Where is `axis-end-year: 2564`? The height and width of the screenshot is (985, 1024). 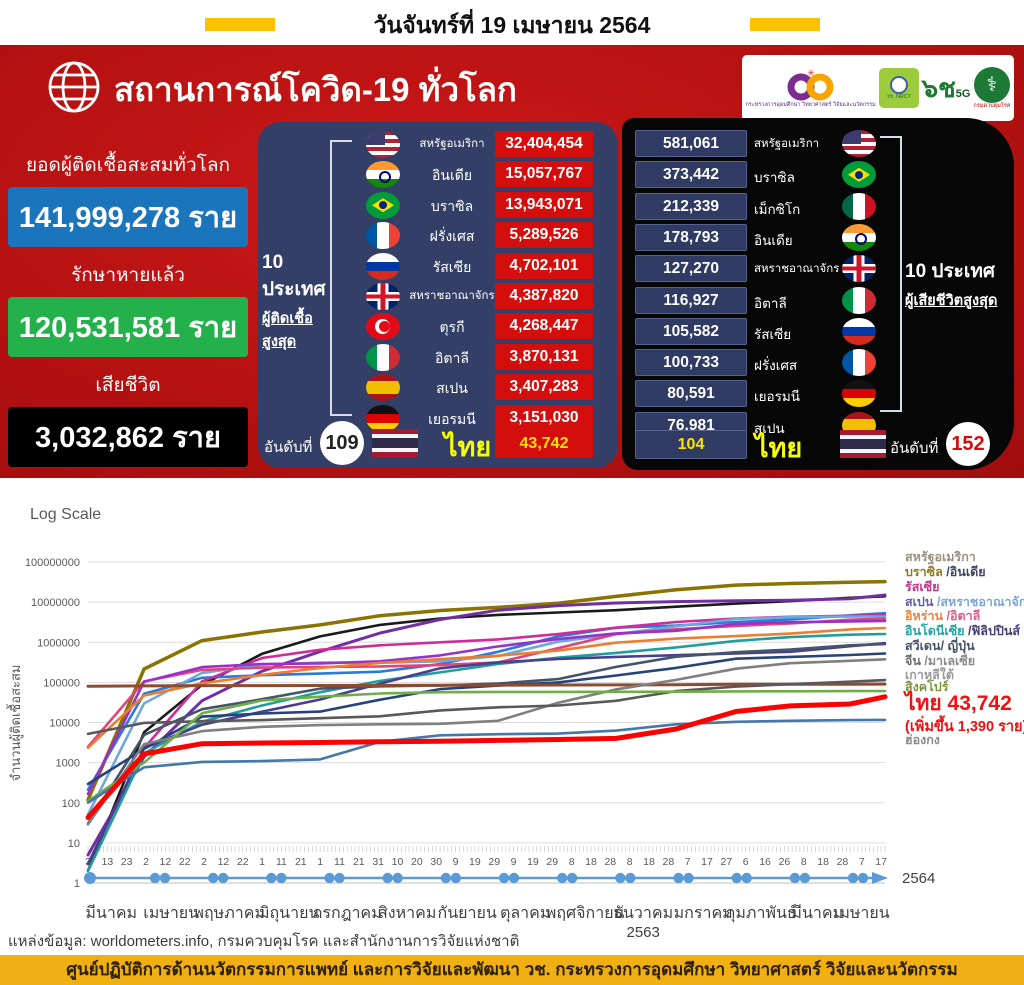
axis-end-year: 2564 is located at coordinates (918, 878).